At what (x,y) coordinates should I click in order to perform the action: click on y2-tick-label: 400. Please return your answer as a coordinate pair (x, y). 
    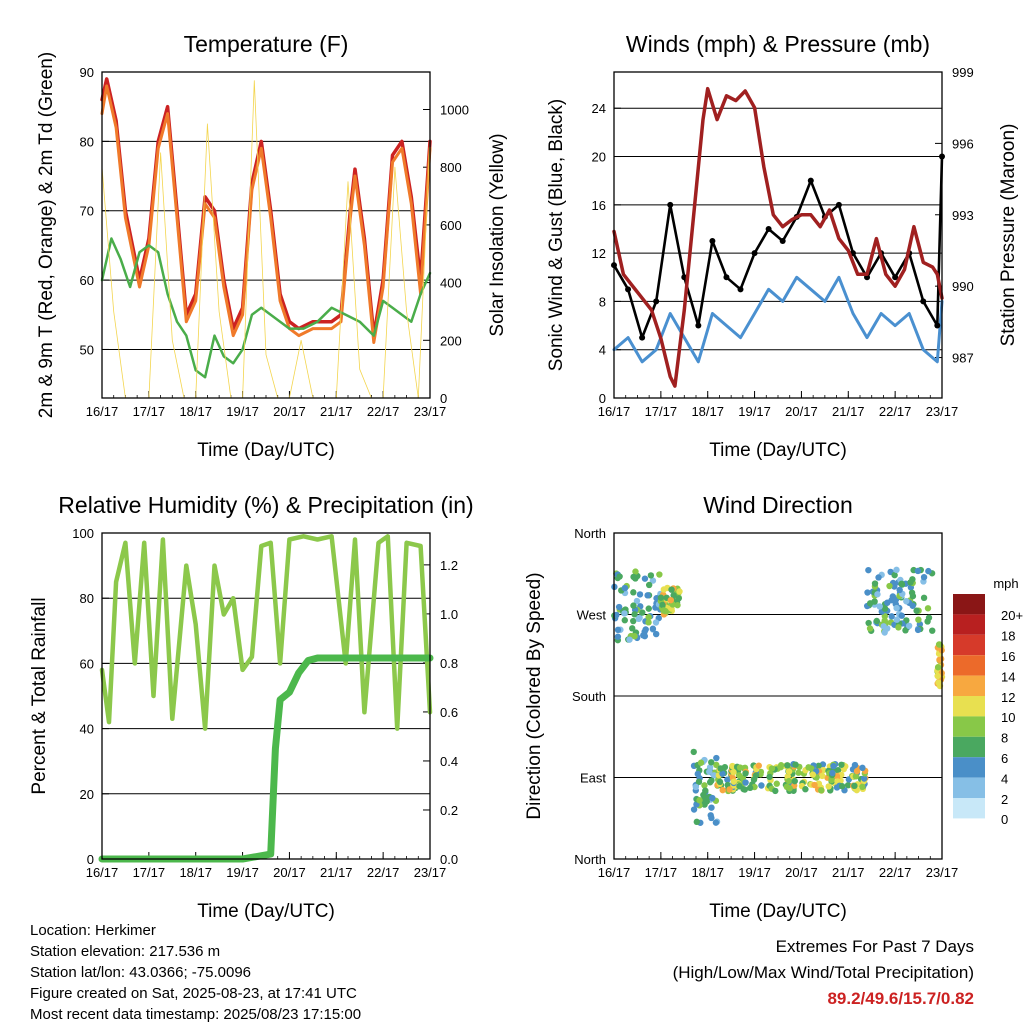
    Looking at the image, I should click on (451, 283).